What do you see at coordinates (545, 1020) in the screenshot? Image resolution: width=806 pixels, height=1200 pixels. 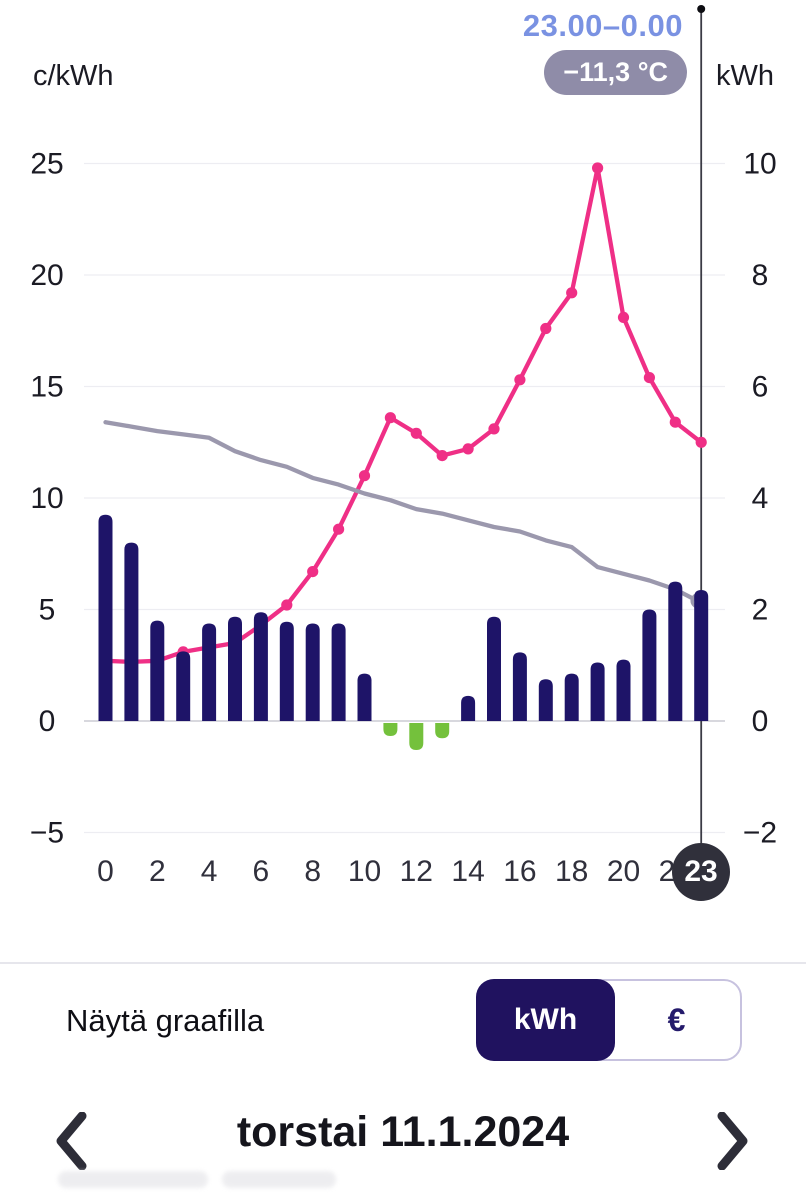 I see `toggle-option-kwh: kWh` at bounding box center [545, 1020].